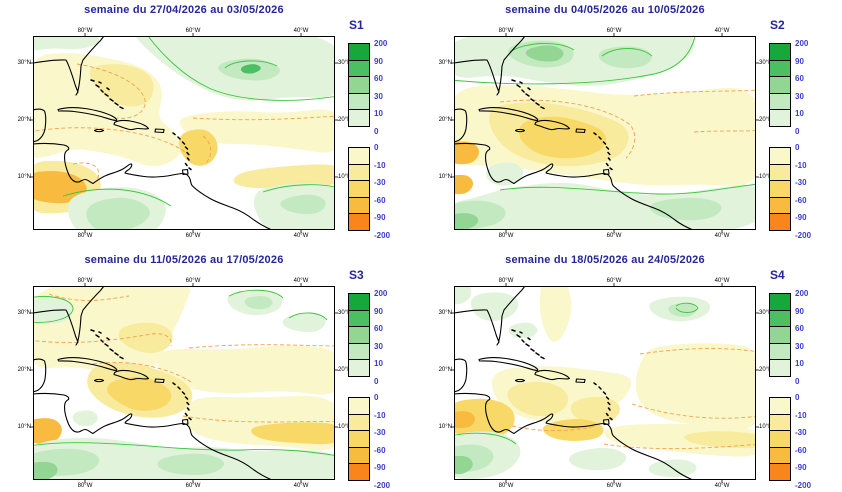 This screenshot has height=492, width=842. I want to click on colorbar-value-label: -60, so click(801, 450).